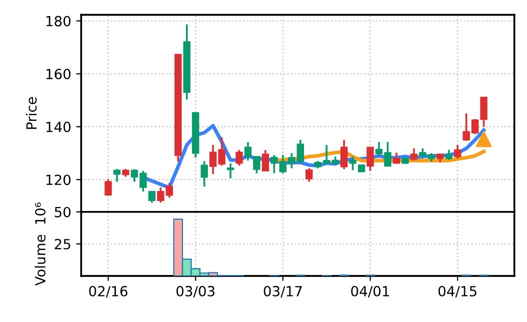 The width and height of the screenshot is (527, 322). I want to click on y-tick-label: 180, so click(58, 21).